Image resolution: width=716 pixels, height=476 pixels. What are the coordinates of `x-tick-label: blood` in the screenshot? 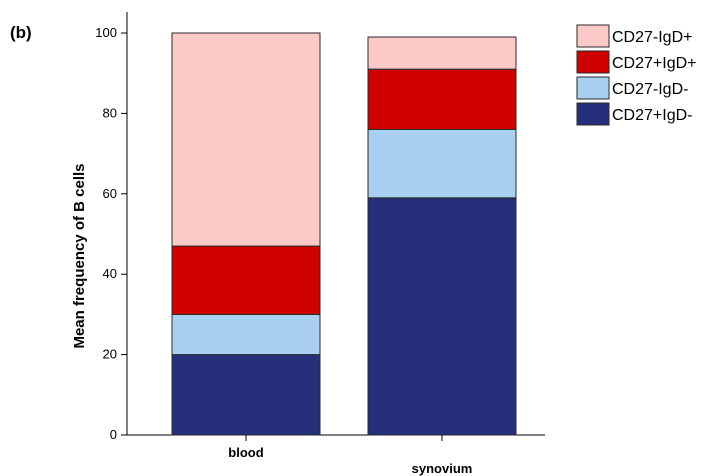 It's located at (245, 452).